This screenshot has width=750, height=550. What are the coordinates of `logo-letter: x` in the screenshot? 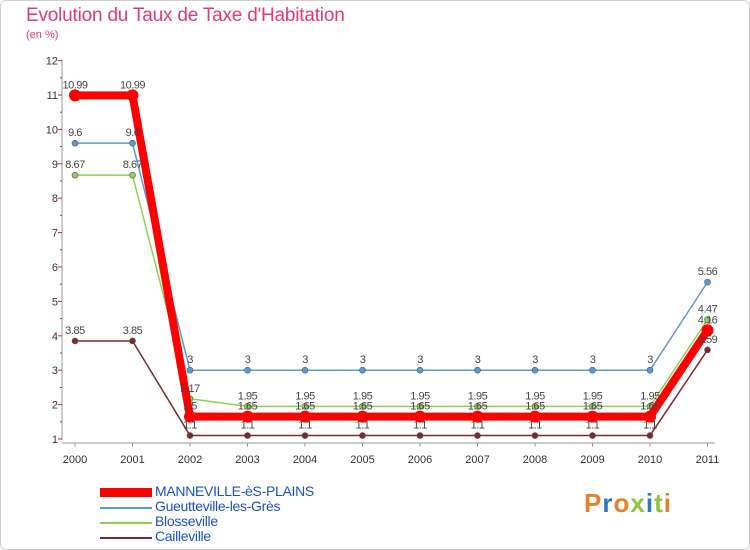 It's located at (638, 503).